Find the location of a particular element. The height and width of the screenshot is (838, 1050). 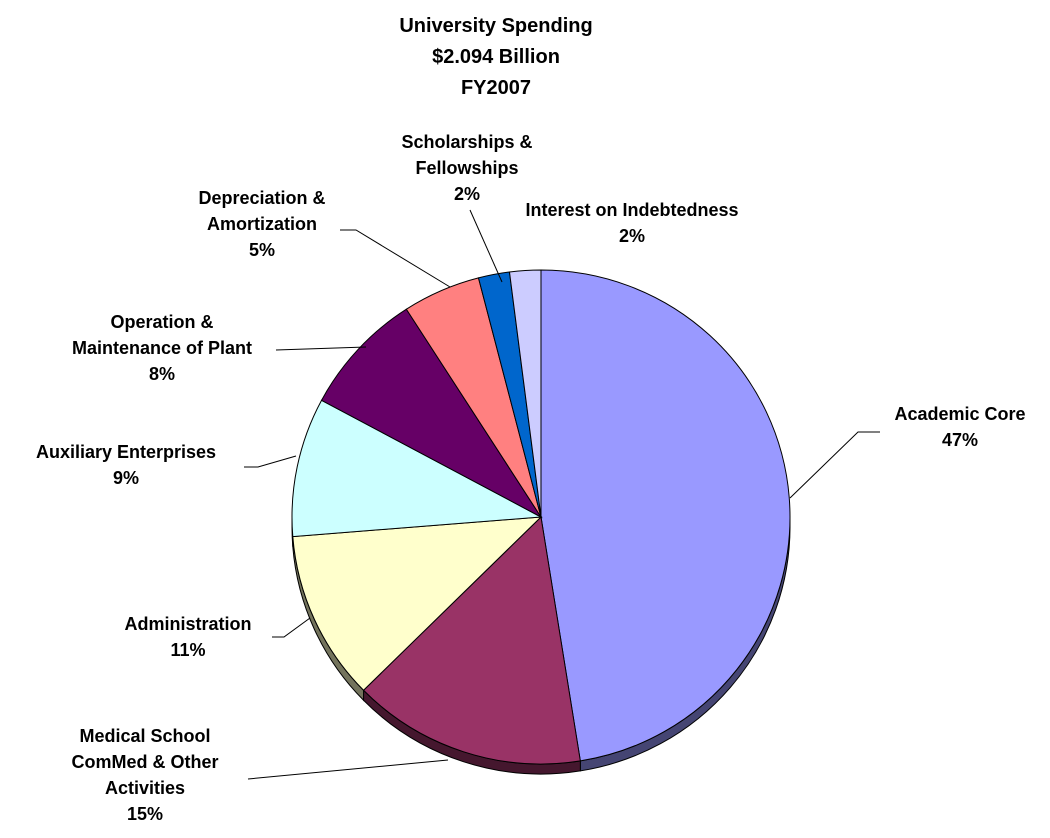

slice-category-7-line-0: Interest on Indebtedness is located at coordinates (631, 210).